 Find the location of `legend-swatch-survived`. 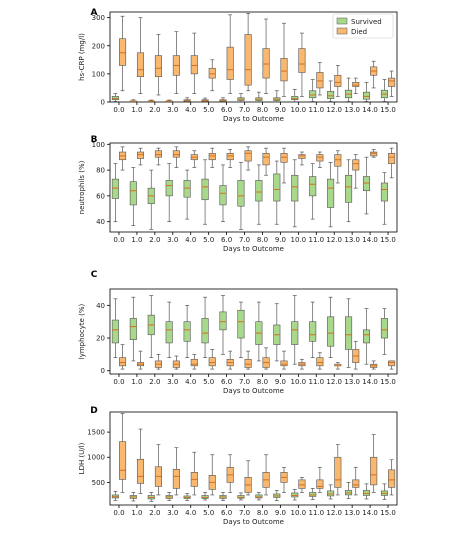

legend-swatch-survived is located at coordinates (342, 21).